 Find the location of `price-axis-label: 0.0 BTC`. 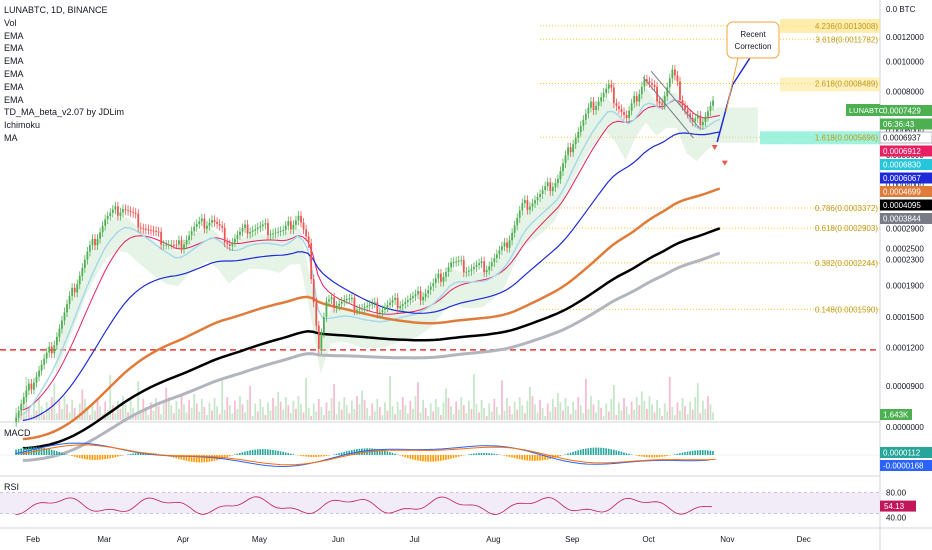

price-axis-label: 0.0 BTC is located at coordinates (901, 9).